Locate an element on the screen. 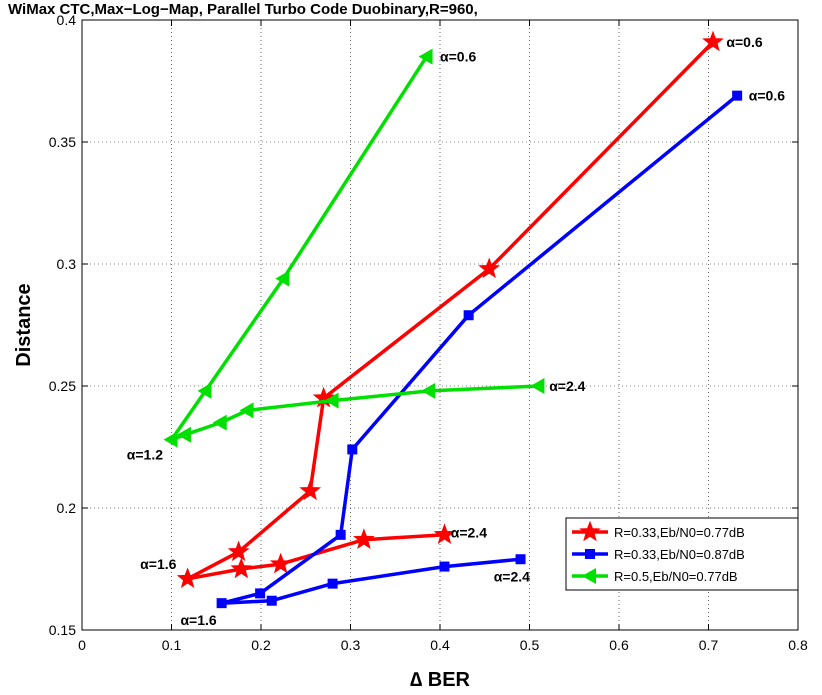 The image size is (822, 695). x-tick-label: 0.1 is located at coordinates (172, 645).